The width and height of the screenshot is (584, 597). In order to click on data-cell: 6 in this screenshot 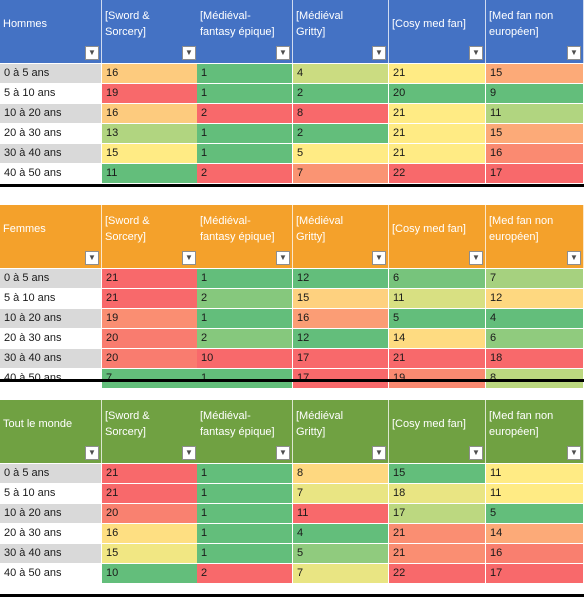, I will do `click(437, 279)`.